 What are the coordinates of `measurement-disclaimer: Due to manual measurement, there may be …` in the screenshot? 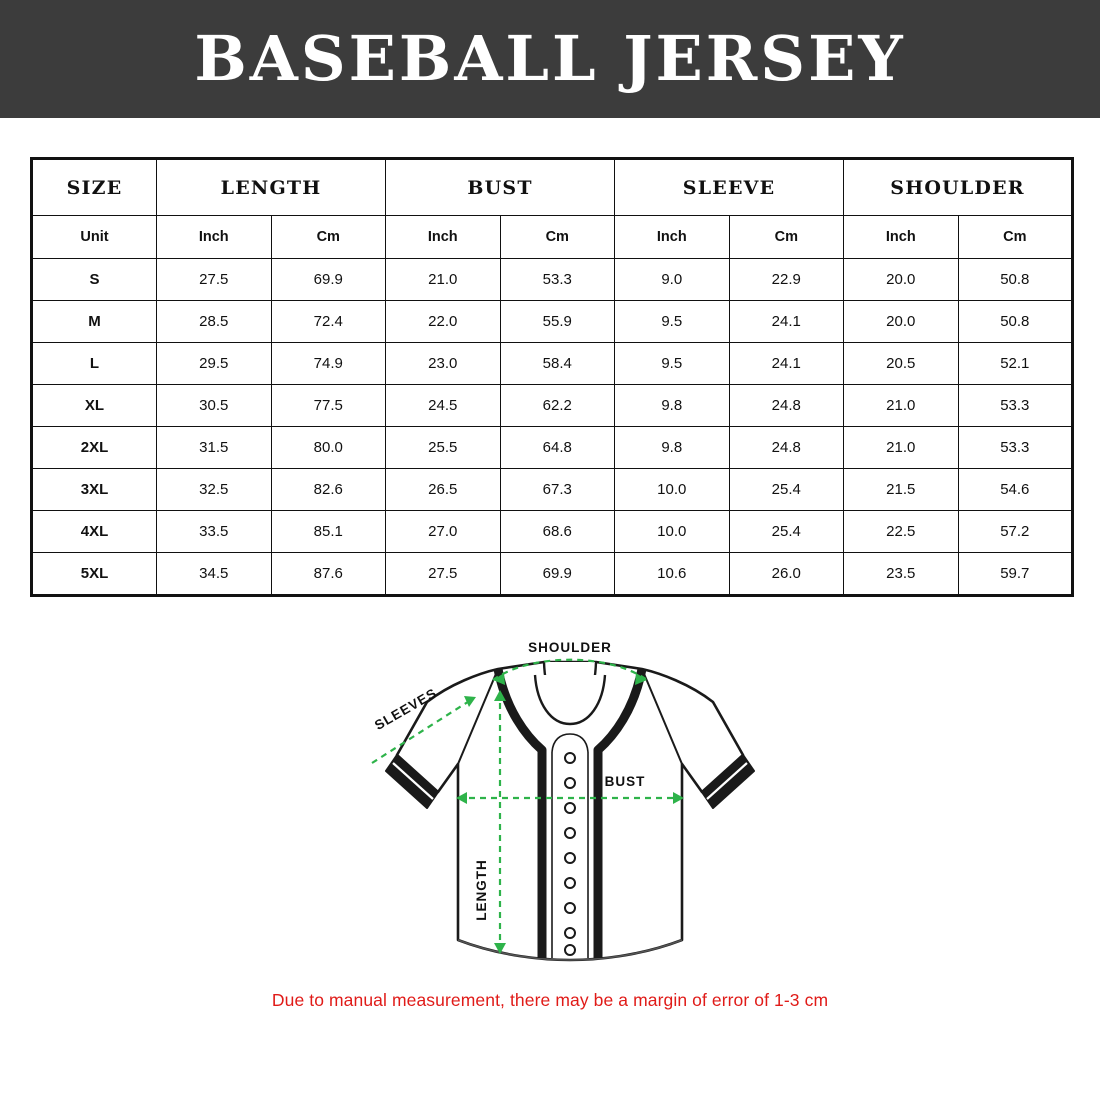 It's located at (550, 1000).